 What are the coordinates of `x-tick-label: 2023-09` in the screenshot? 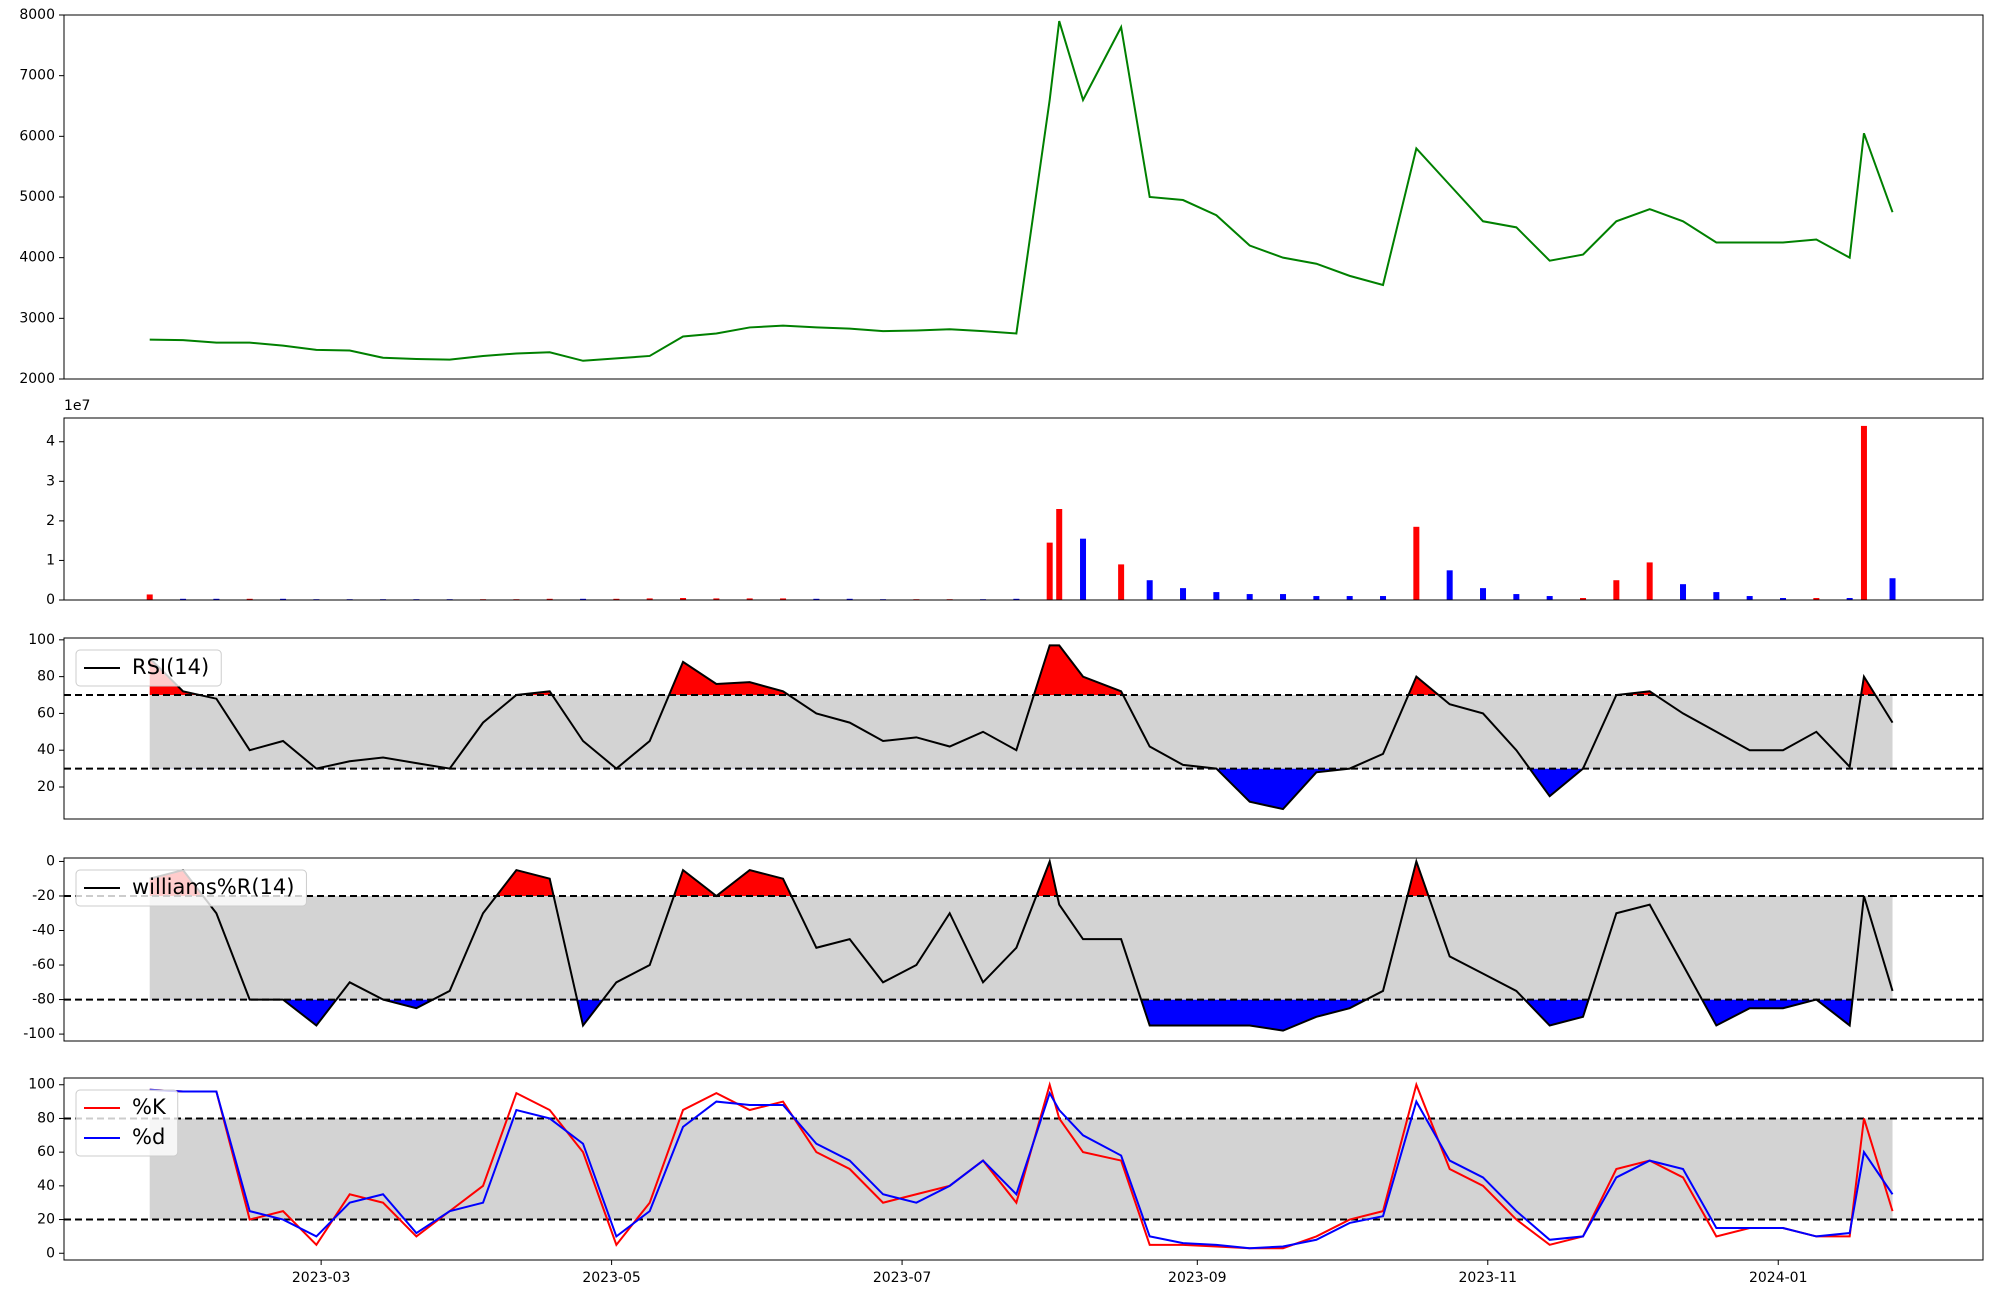 It's located at (1197, 1278).